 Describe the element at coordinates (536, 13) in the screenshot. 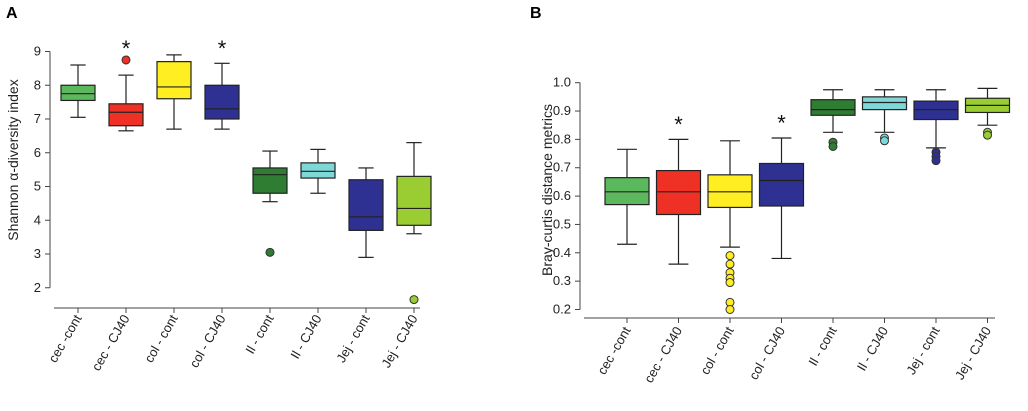

I see `panel-b-letter: B` at that location.